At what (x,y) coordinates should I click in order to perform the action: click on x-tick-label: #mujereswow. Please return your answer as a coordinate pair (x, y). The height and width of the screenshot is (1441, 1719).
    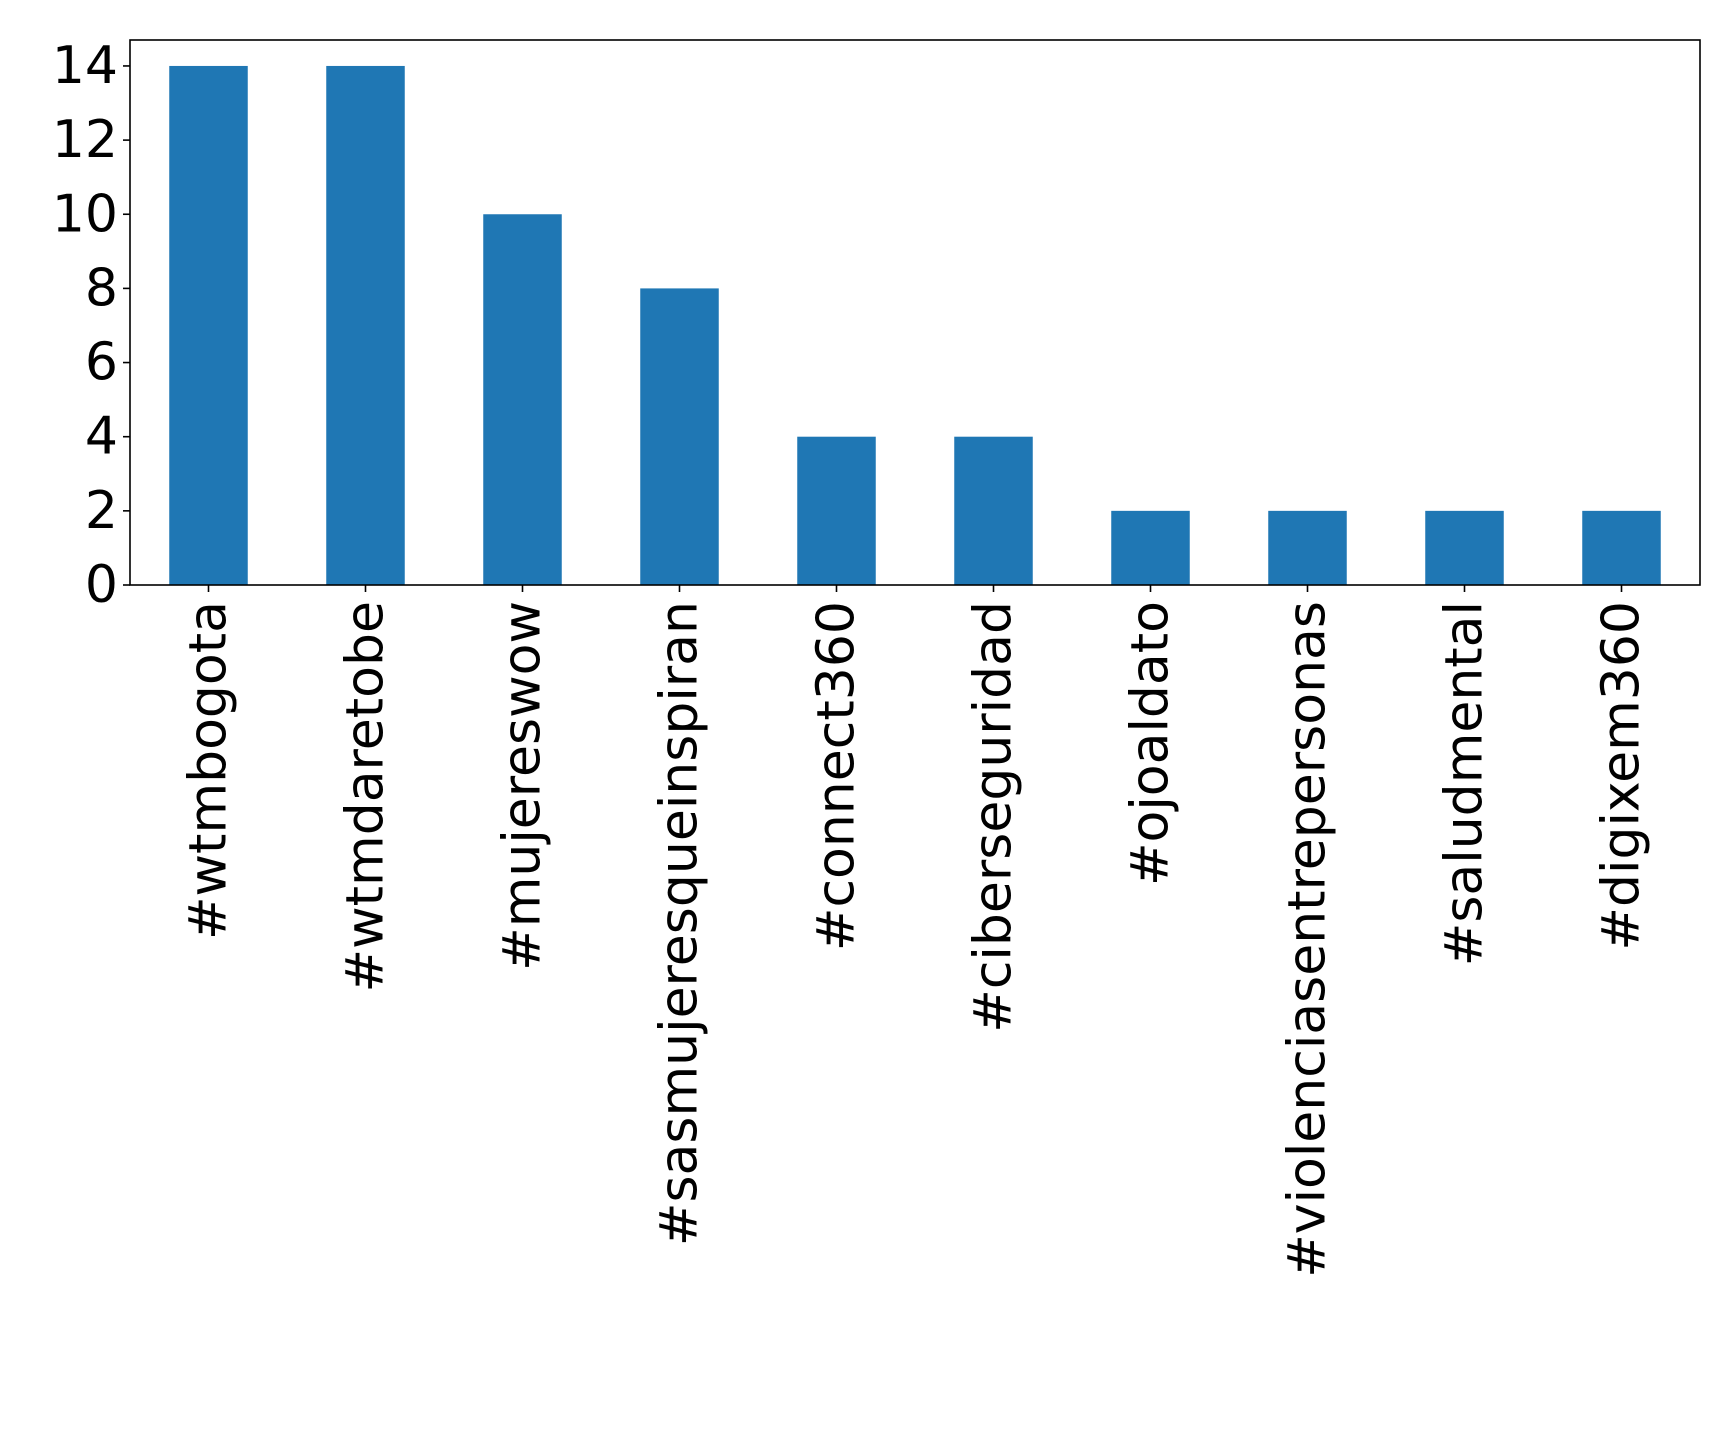
    Looking at the image, I should click on (523, 786).